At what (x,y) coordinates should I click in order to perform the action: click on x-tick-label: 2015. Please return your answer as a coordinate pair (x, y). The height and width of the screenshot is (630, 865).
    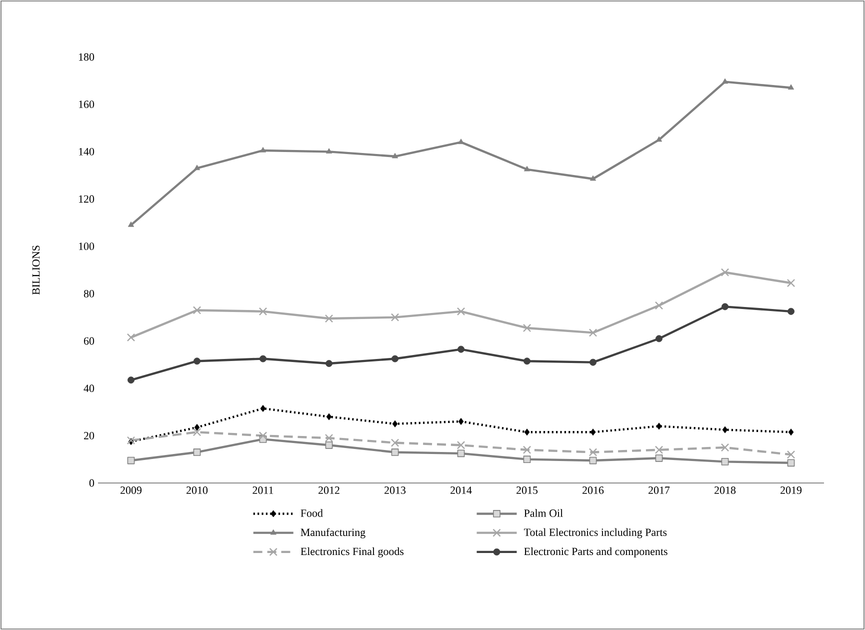
    Looking at the image, I should click on (527, 490).